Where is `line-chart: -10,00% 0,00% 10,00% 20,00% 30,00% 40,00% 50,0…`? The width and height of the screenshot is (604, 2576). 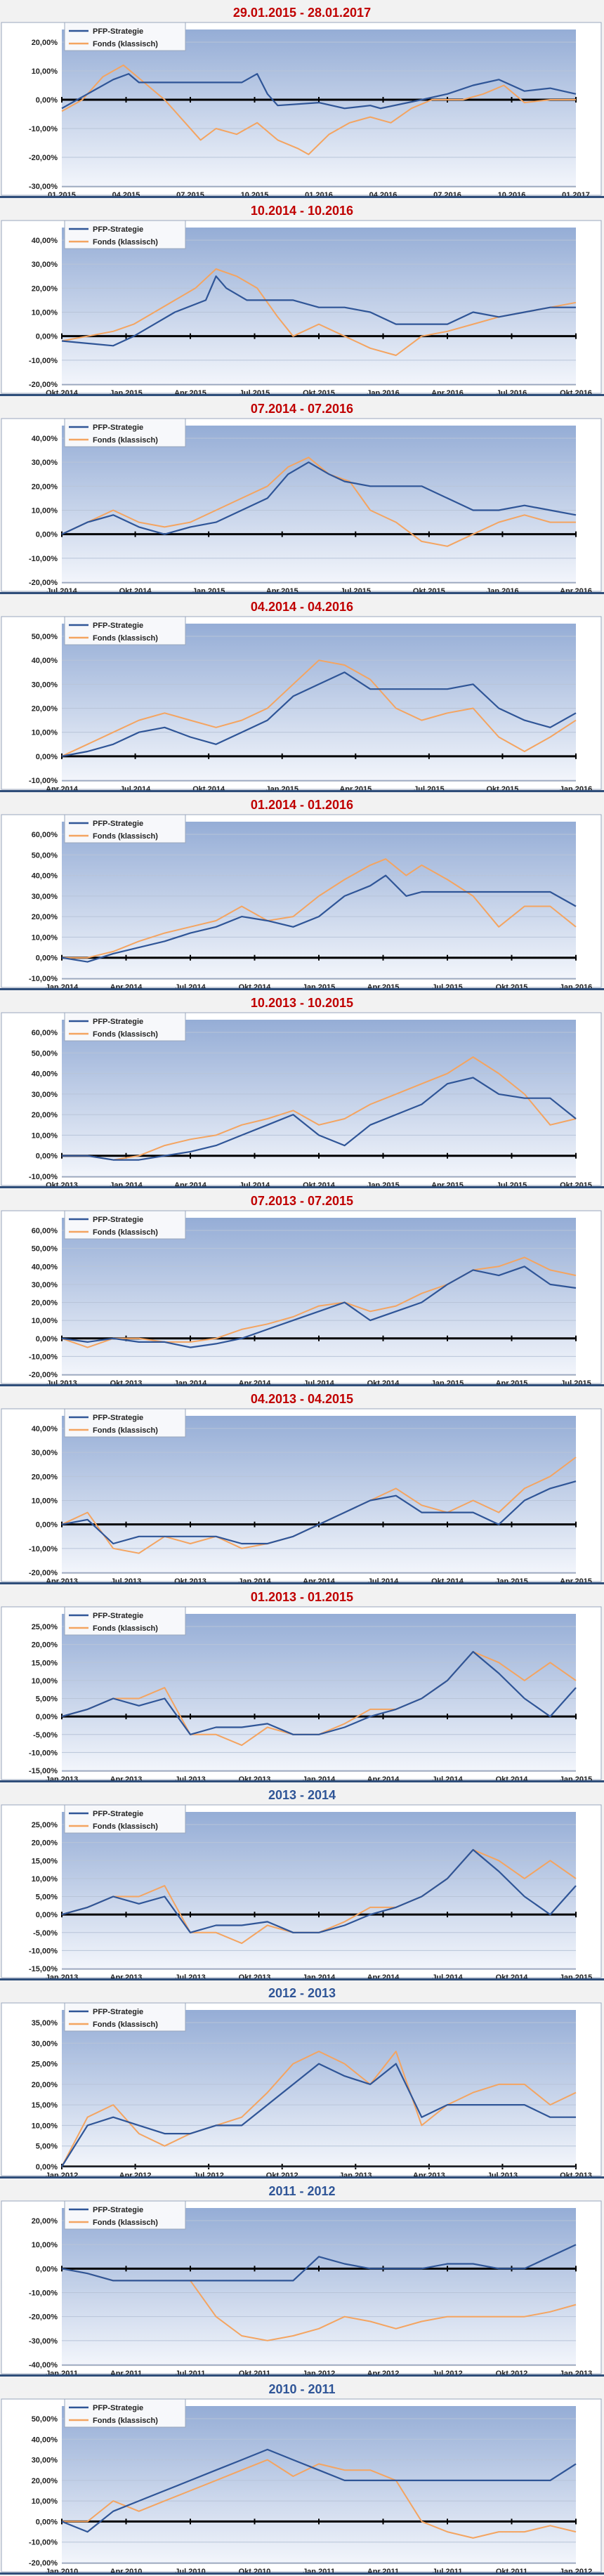
line-chart: -10,00% 0,00% 10,00% 20,00% 30,00% 40,00% 50,0… is located at coordinates (301, 901).